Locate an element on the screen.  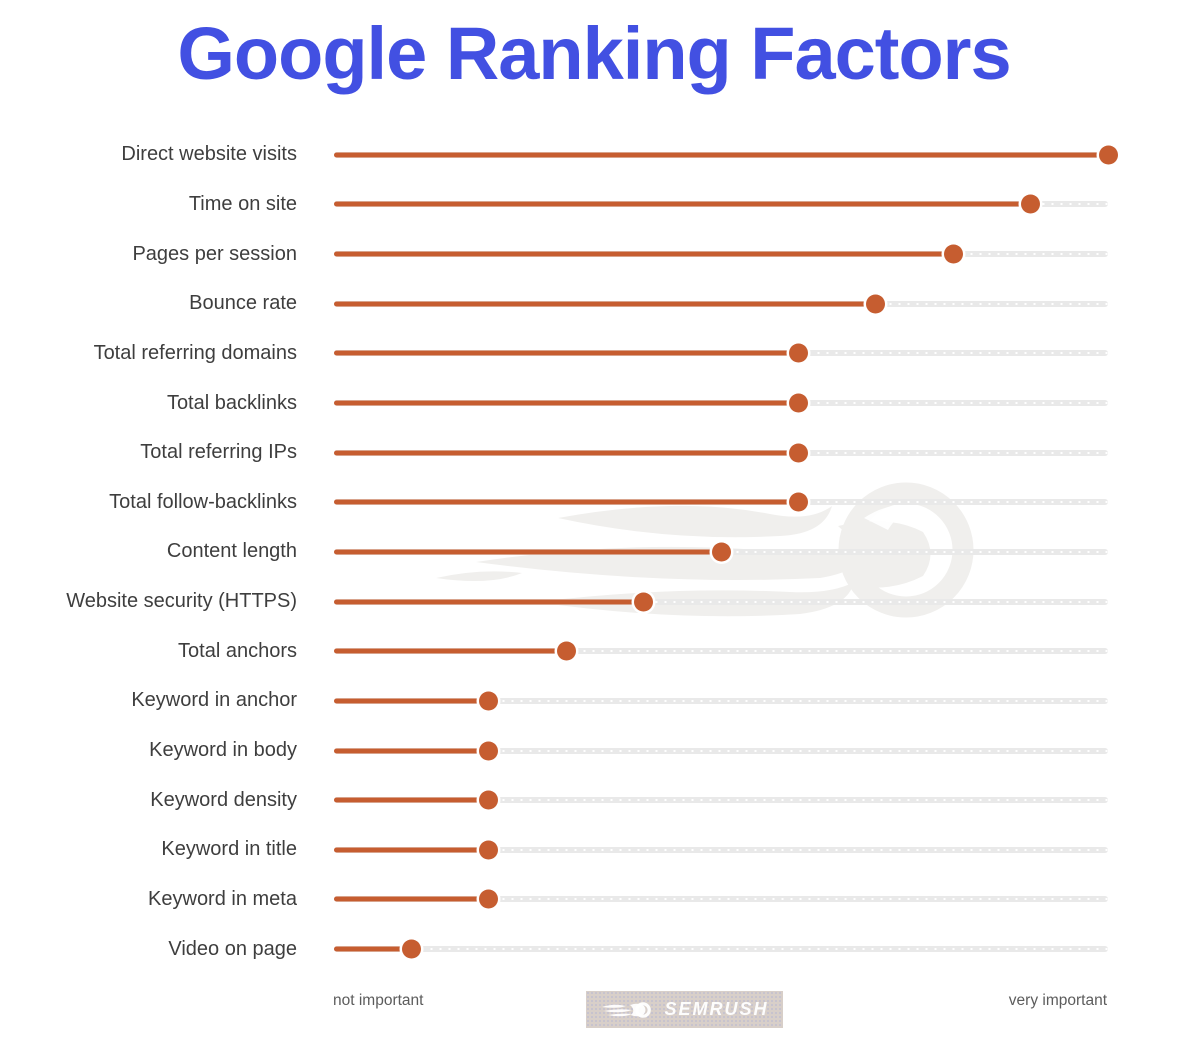
chart-row: Time on site is located at coordinates (554, 205).